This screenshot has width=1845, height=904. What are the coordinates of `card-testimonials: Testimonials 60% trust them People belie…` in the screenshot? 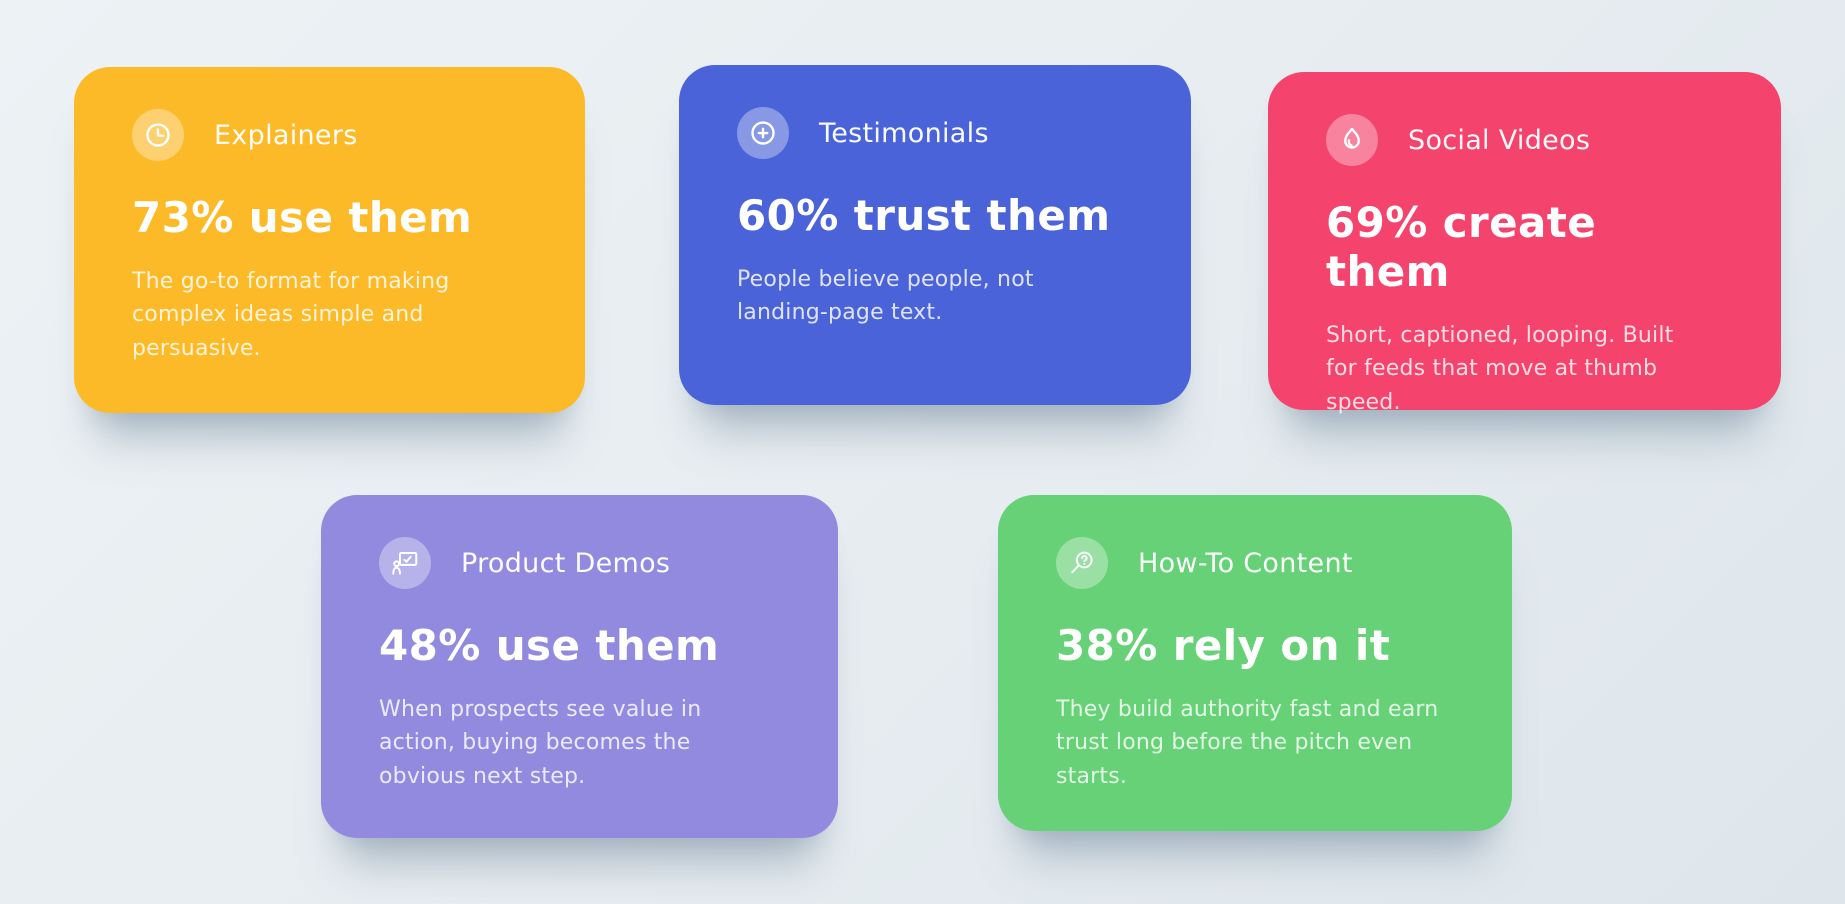 It's located at (935, 235).